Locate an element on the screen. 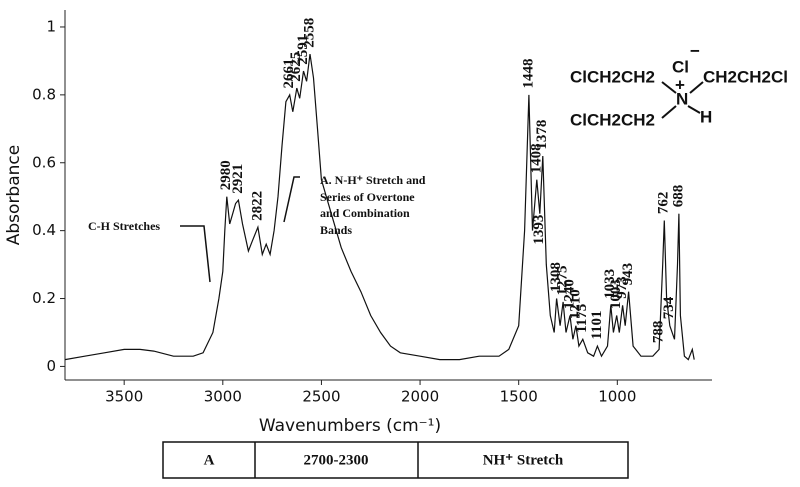  peak-label: 2980 is located at coordinates (226, 175).